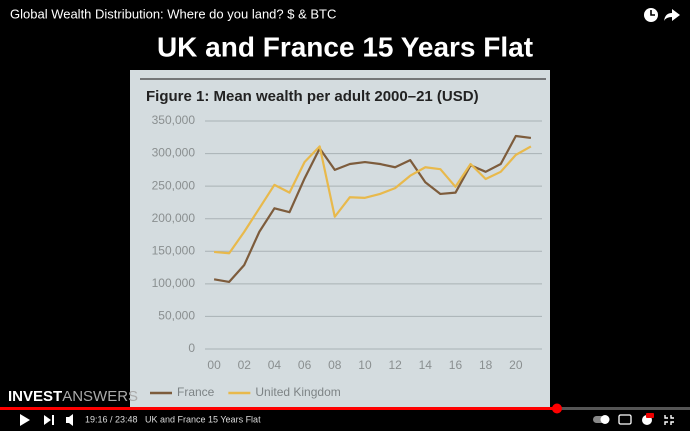 This screenshot has width=690, height=431. Describe the element at coordinates (174, 153) in the screenshot. I see `y-tick-label: 300,000` at that location.